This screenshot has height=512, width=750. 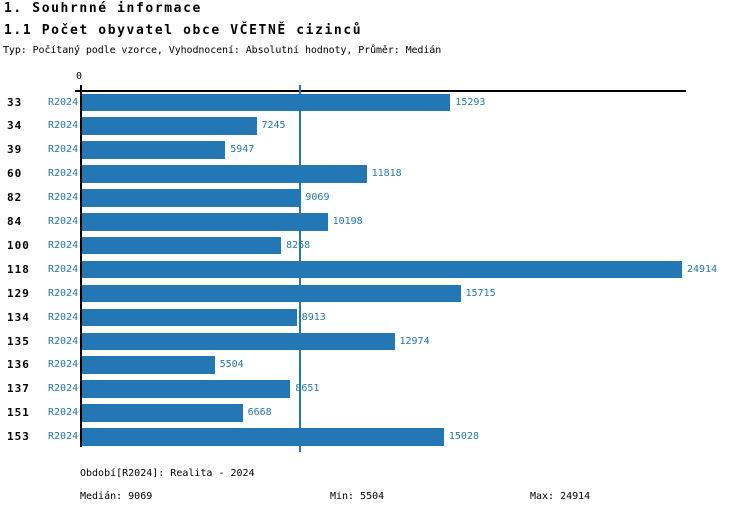 I want to click on chart-row: 60 R2024 11818, so click(x=375, y=174).